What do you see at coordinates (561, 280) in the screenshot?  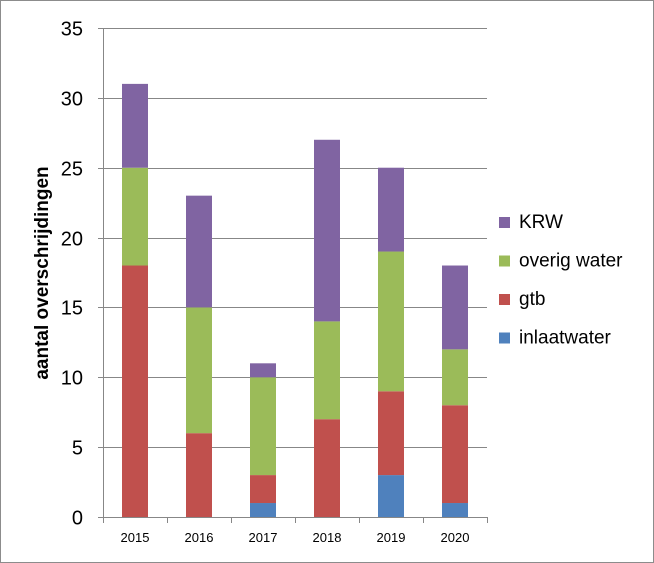 I see `legend: KRW overig water gtb inlaatwater` at bounding box center [561, 280].